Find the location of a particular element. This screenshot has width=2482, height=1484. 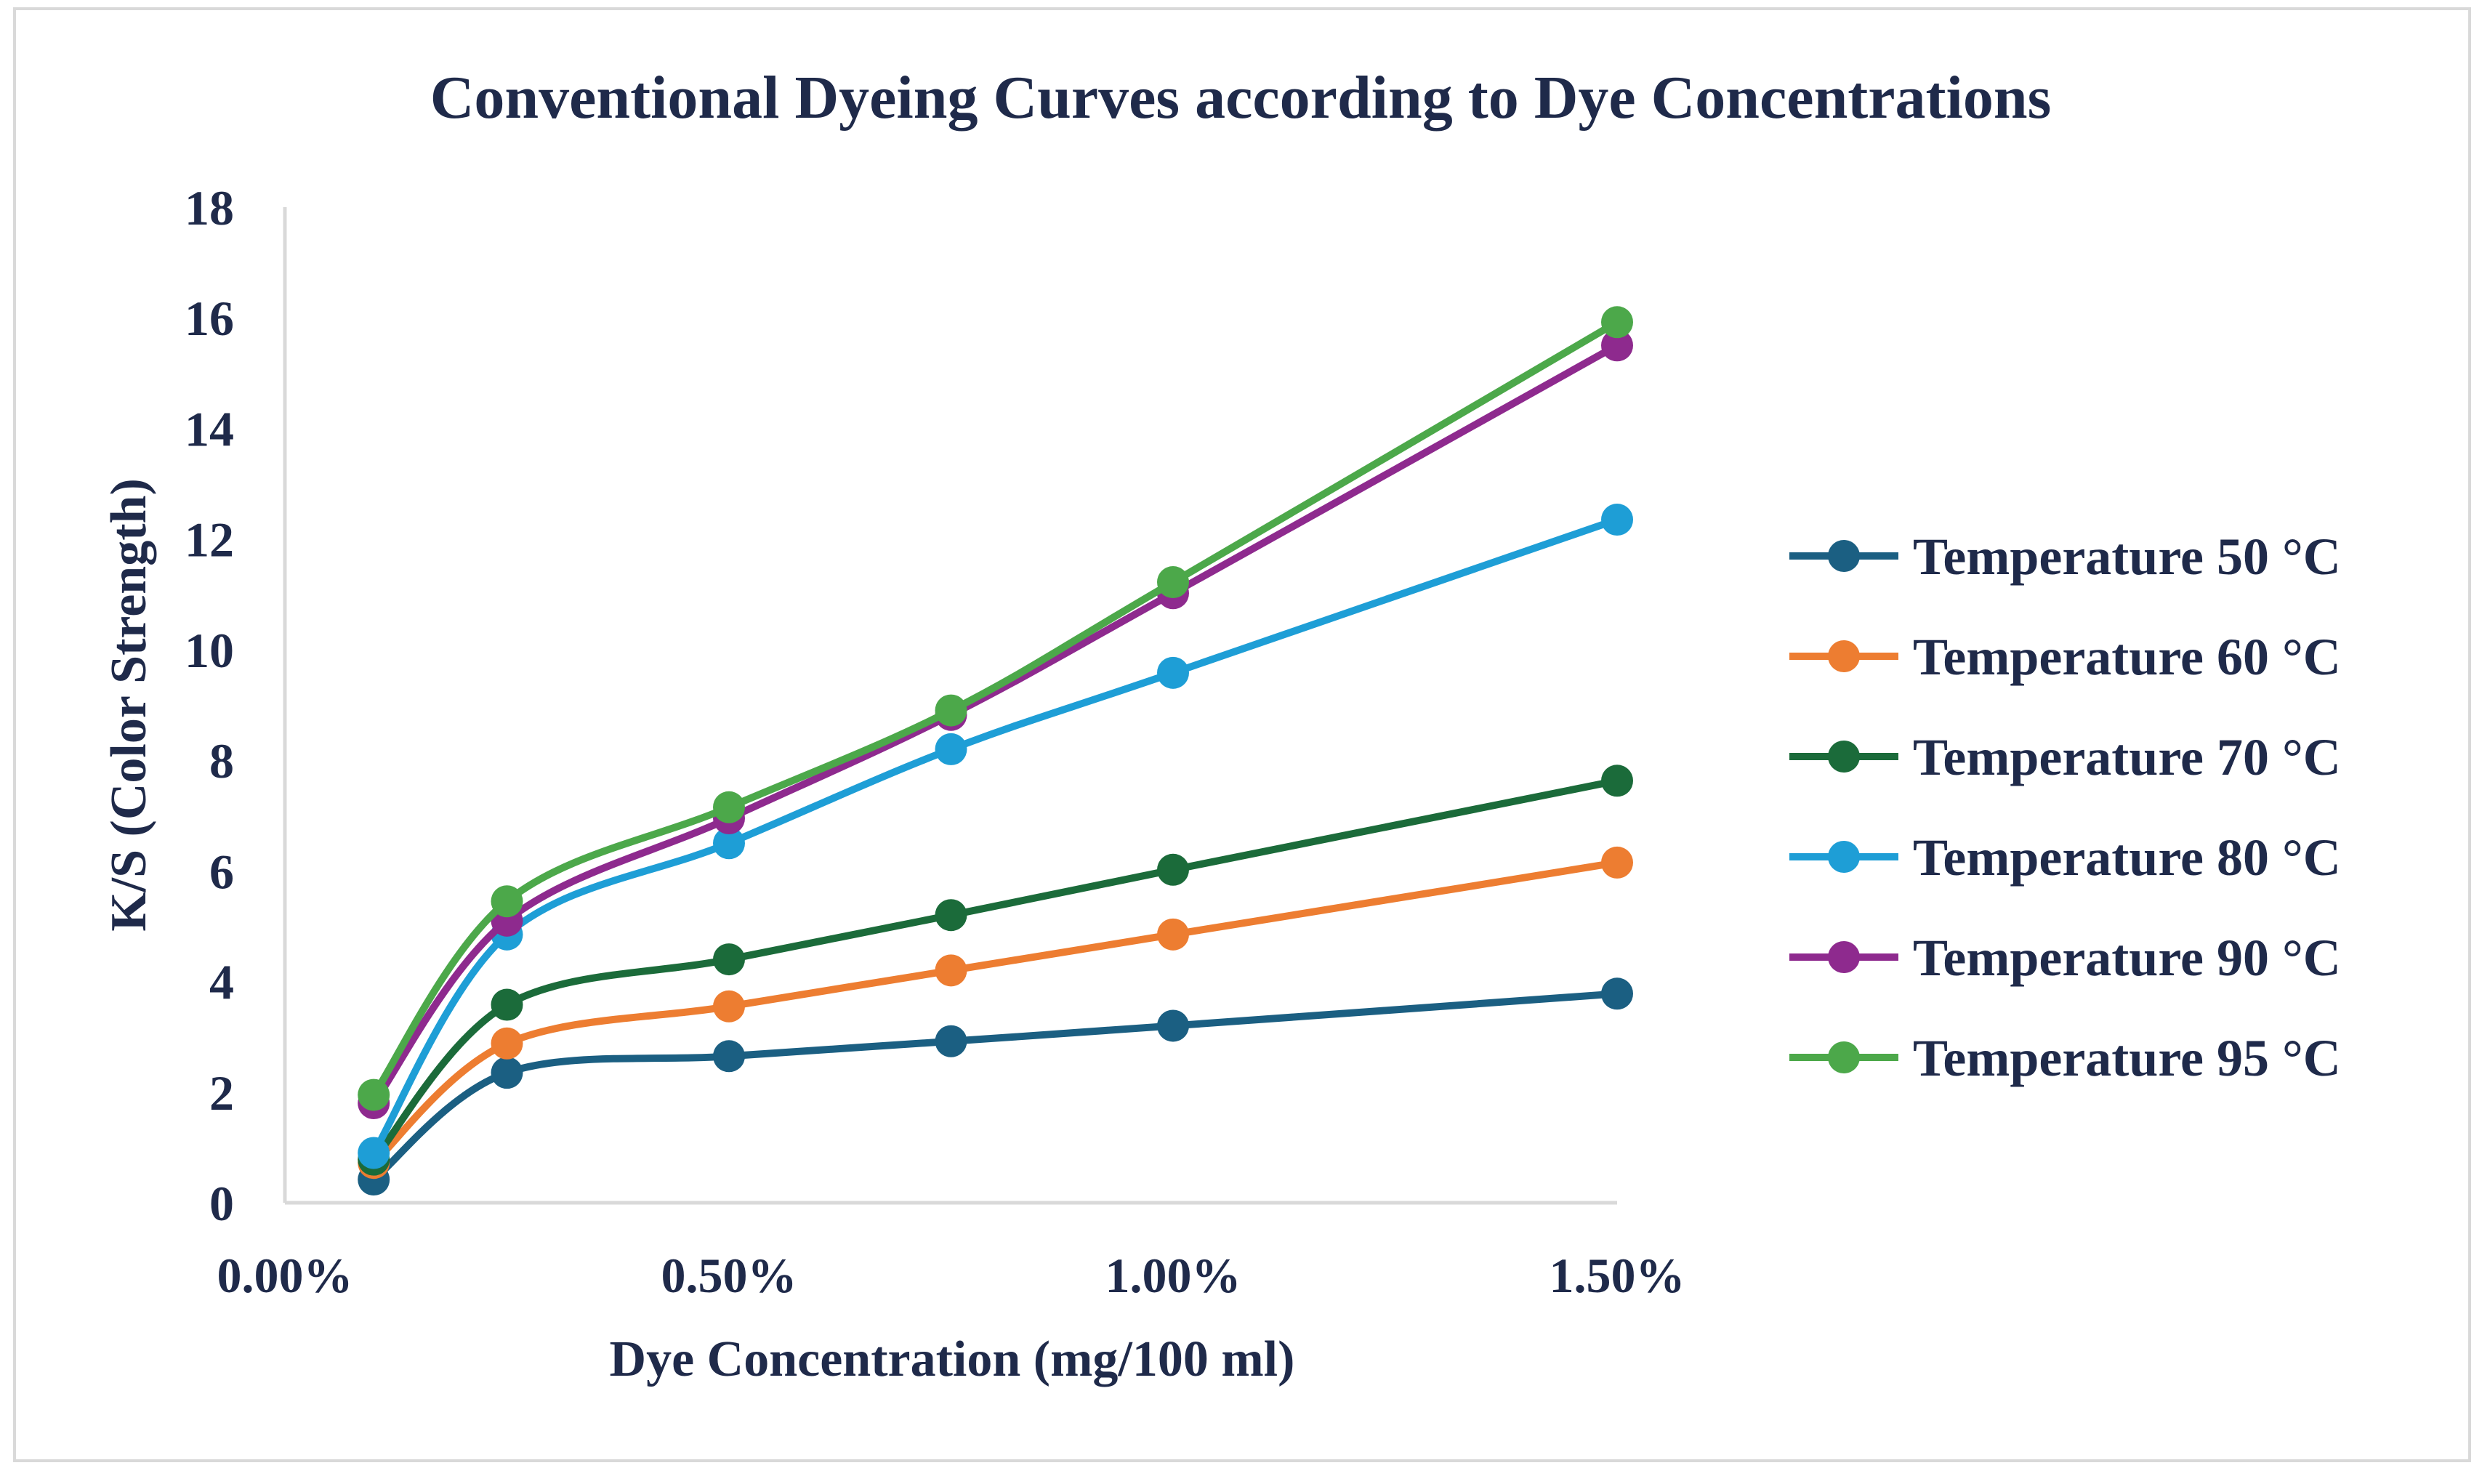

legend-label: Temperature 60 °C is located at coordinates (2127, 657).